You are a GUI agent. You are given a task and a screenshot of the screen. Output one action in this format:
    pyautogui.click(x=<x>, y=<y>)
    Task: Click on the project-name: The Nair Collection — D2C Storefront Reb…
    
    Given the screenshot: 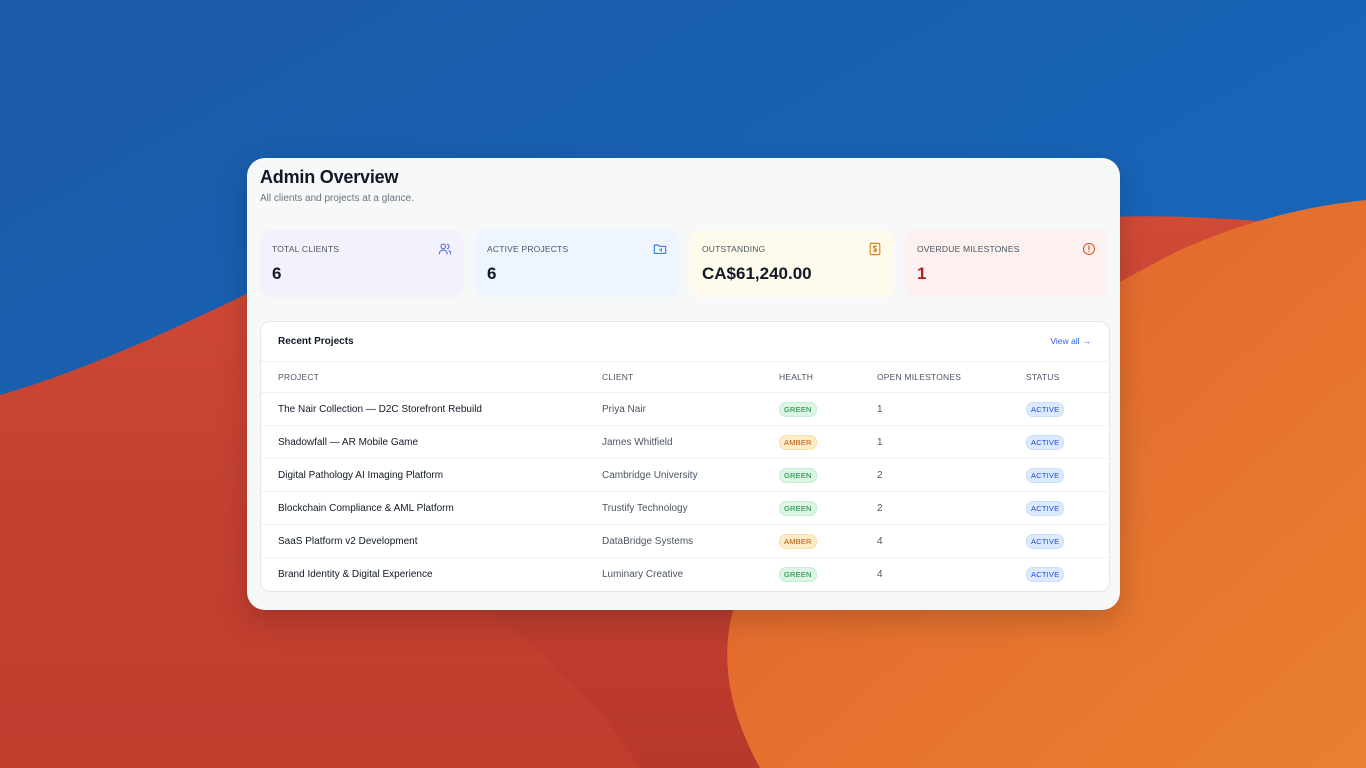 What is the action you would take?
    pyautogui.click(x=431, y=409)
    